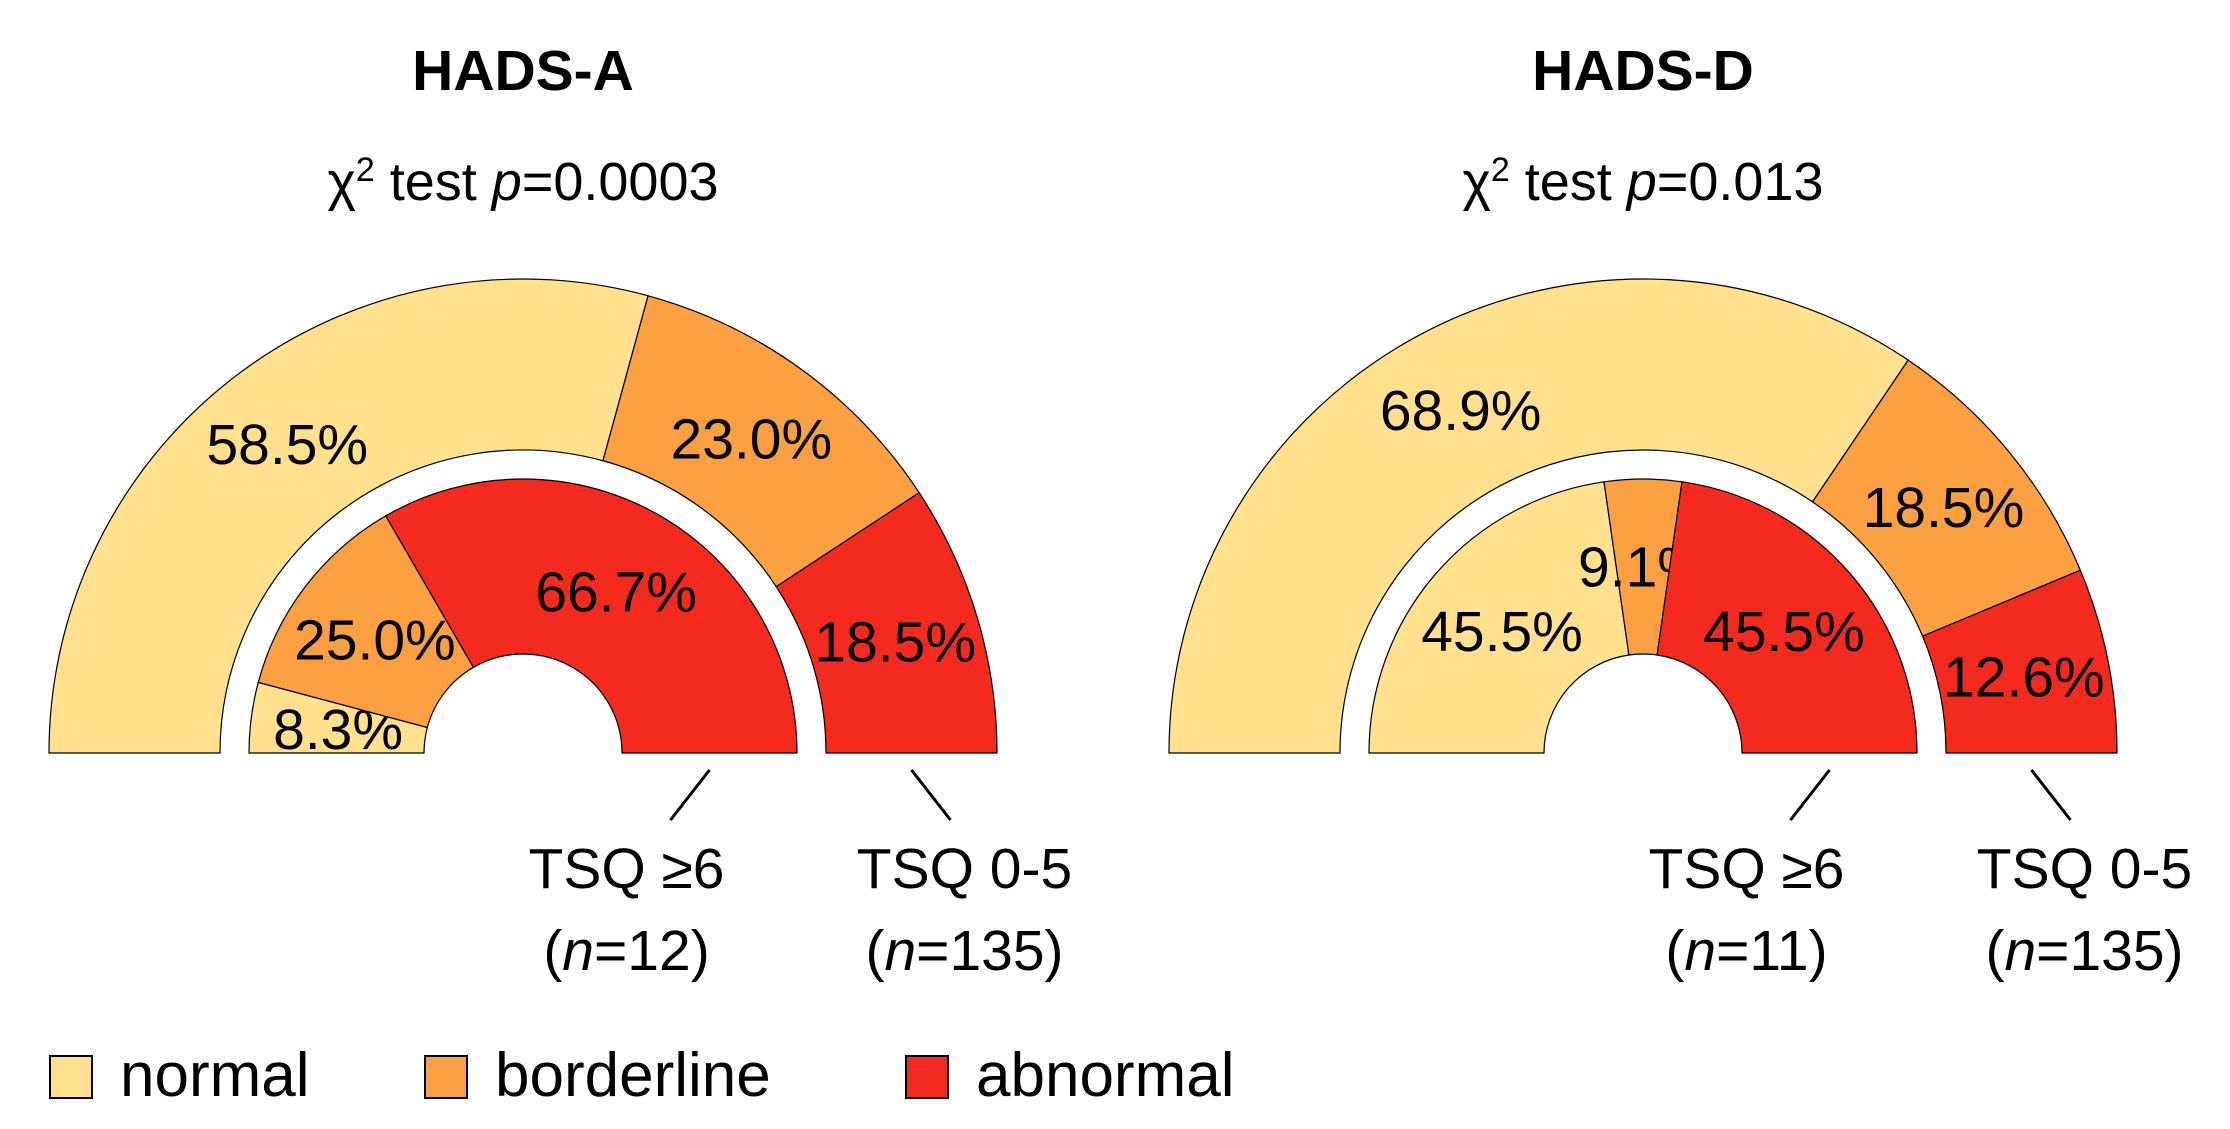 This screenshot has width=2230, height=1129. I want to click on subtitle-part: =0.013, so click(1740, 182).